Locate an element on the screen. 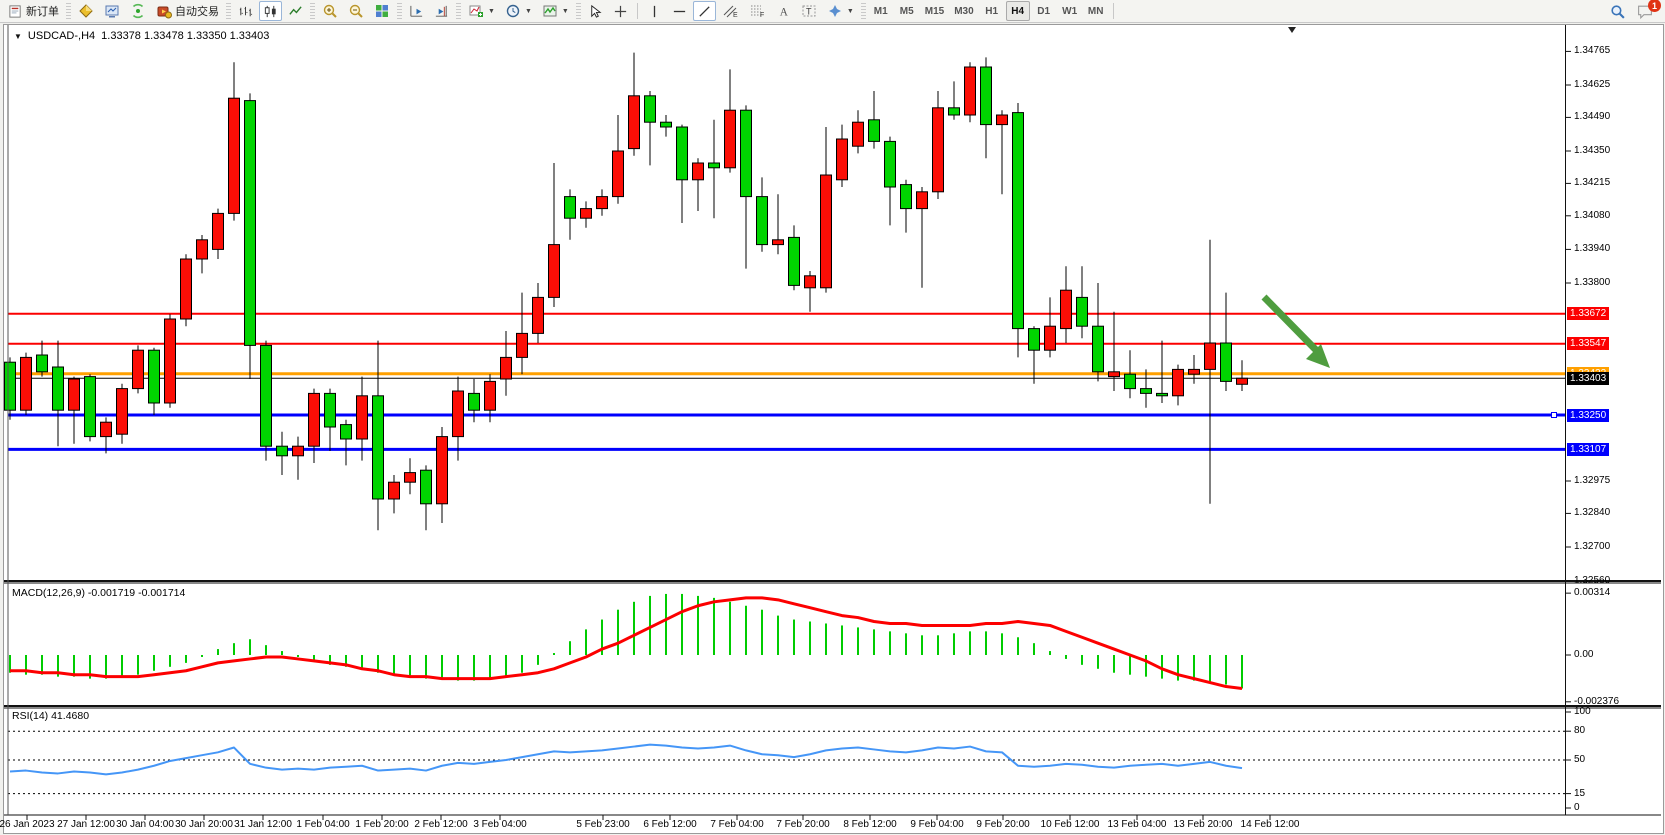  new-order-label: 新订单 is located at coordinates (42, 12).